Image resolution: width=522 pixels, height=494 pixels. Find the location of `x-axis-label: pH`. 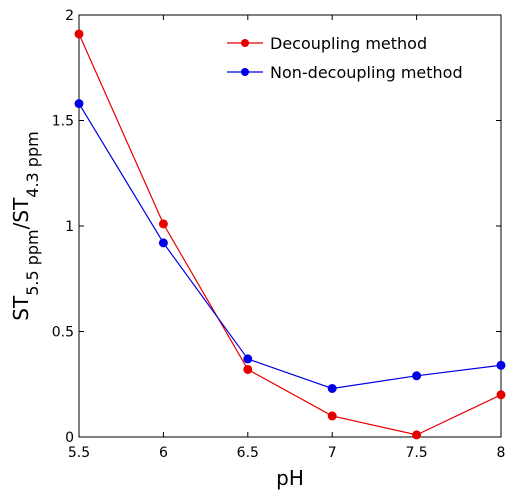

x-axis-label: pH is located at coordinates (290, 478).